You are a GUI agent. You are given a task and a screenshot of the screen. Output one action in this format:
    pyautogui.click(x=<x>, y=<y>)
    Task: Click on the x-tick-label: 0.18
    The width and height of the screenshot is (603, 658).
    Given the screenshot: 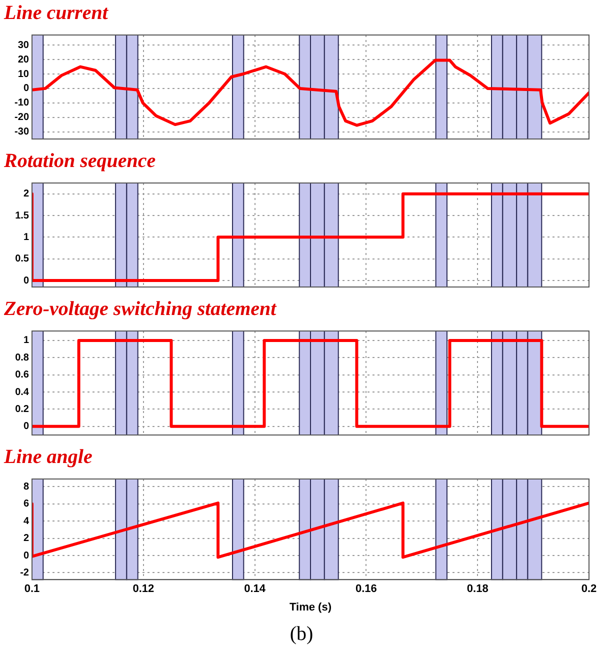 What is the action you would take?
    pyautogui.click(x=477, y=589)
    